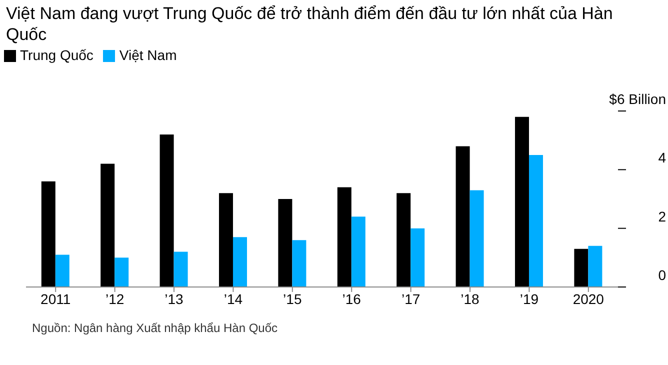 The width and height of the screenshot is (668, 365). What do you see at coordinates (292, 298) in the screenshot?
I see `x-tick-label: ’15` at bounding box center [292, 298].